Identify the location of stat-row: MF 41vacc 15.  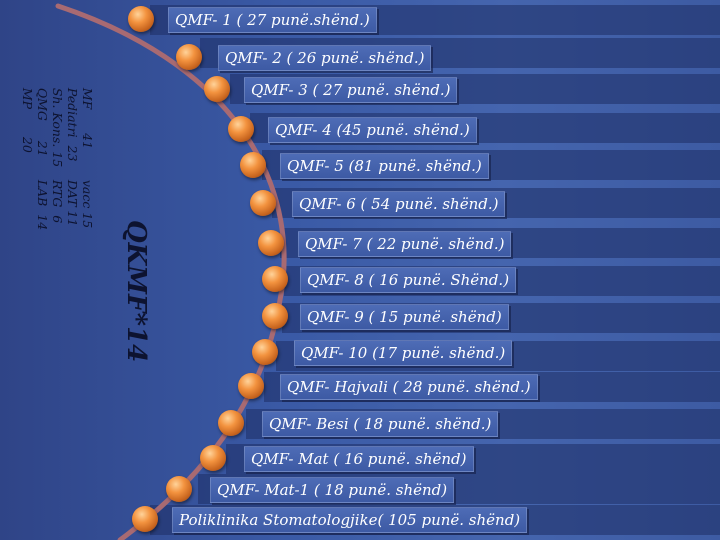
(94, 149).